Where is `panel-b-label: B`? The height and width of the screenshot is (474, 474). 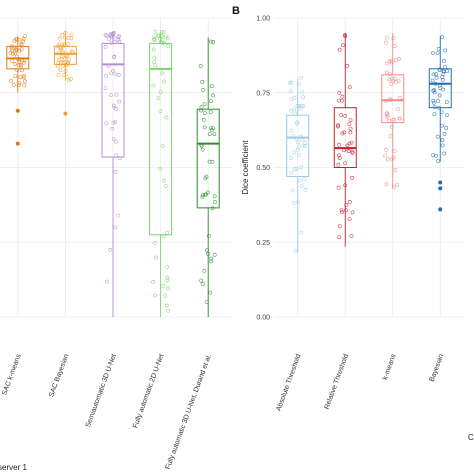 panel-b-label: B is located at coordinates (236, 11).